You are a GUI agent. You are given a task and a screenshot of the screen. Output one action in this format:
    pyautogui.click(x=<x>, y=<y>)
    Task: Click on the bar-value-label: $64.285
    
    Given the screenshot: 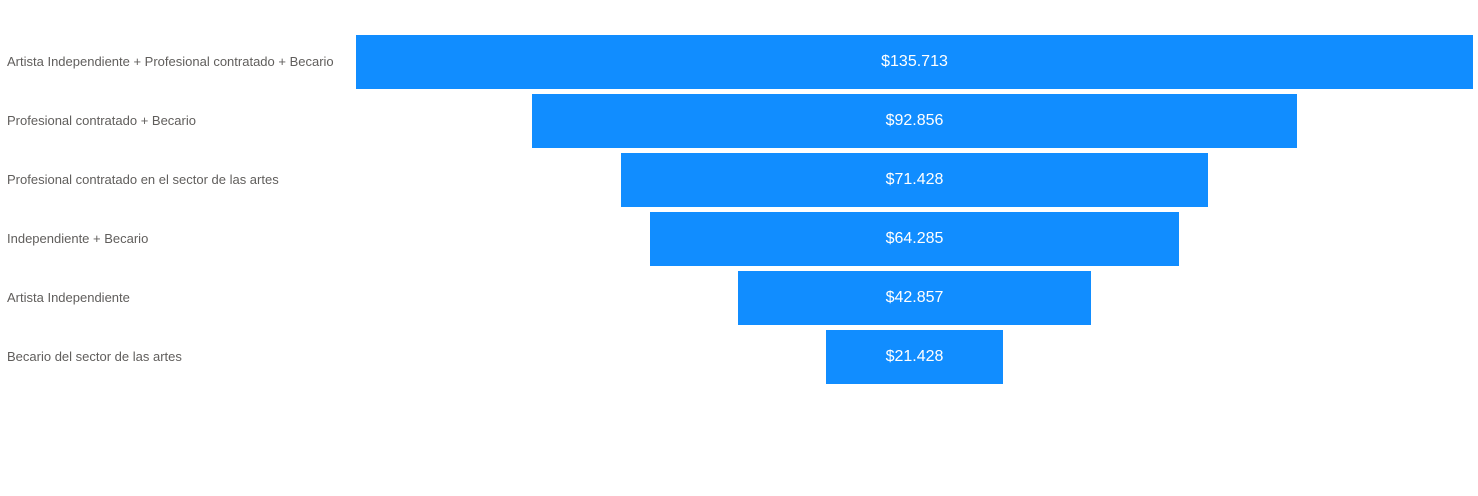 What is the action you would take?
    pyautogui.click(x=914, y=238)
    